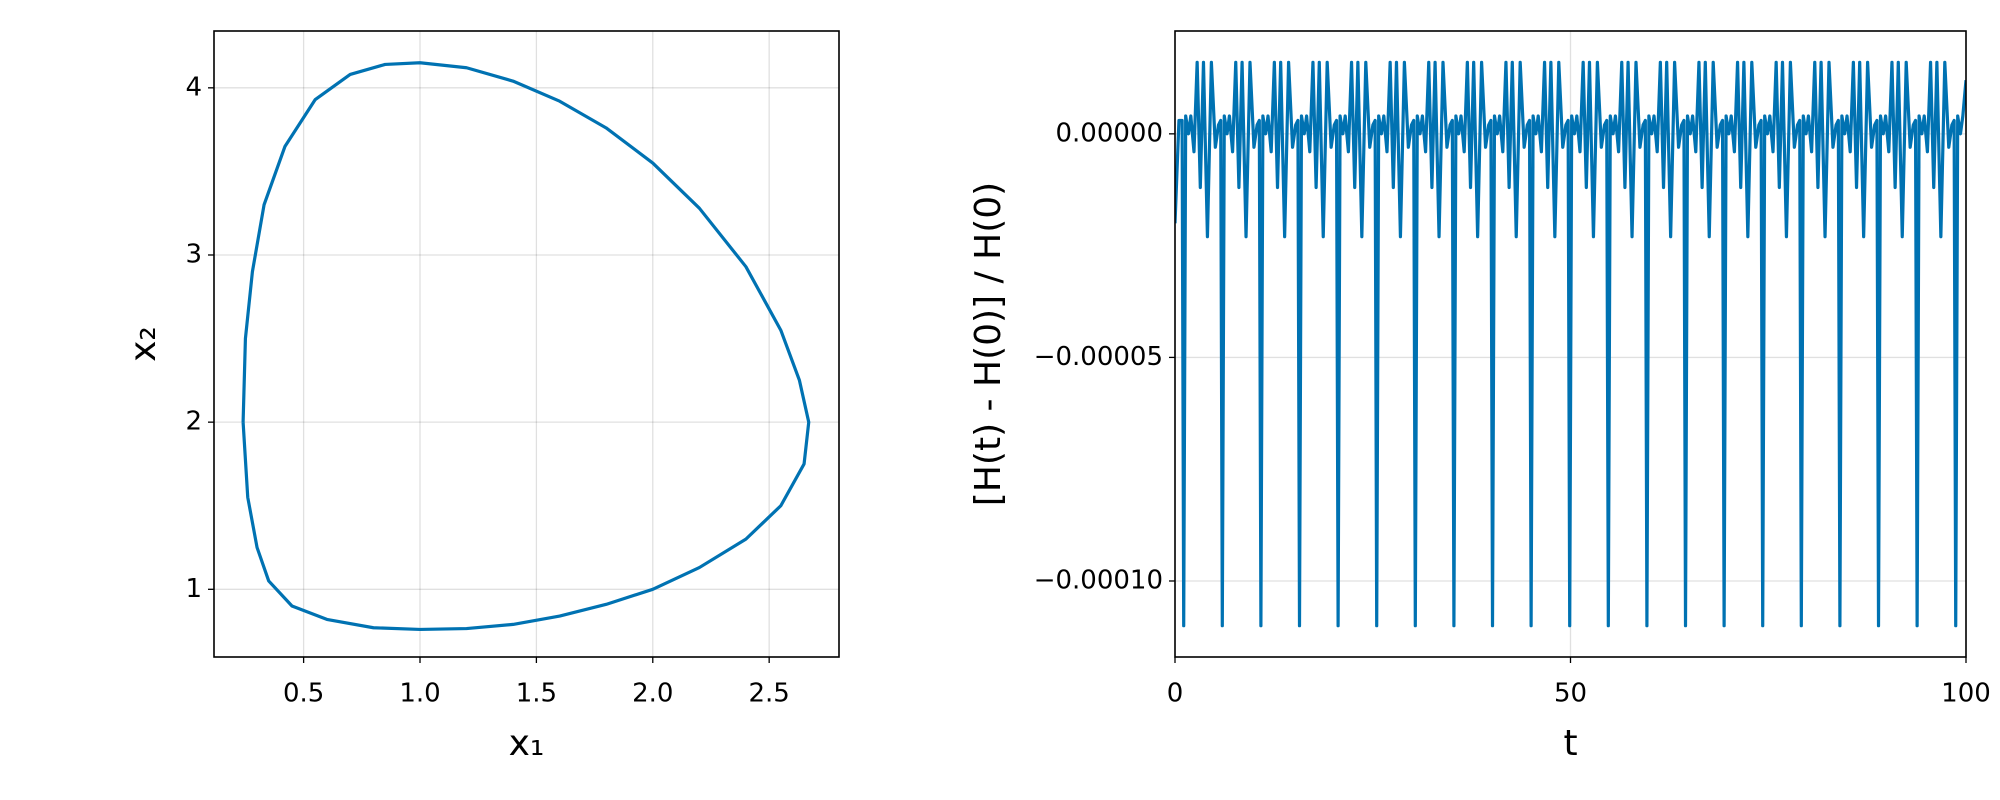 Image resolution: width=2000 pixels, height=800 pixels. I want to click on y-tick-label: 2, so click(193, 422).